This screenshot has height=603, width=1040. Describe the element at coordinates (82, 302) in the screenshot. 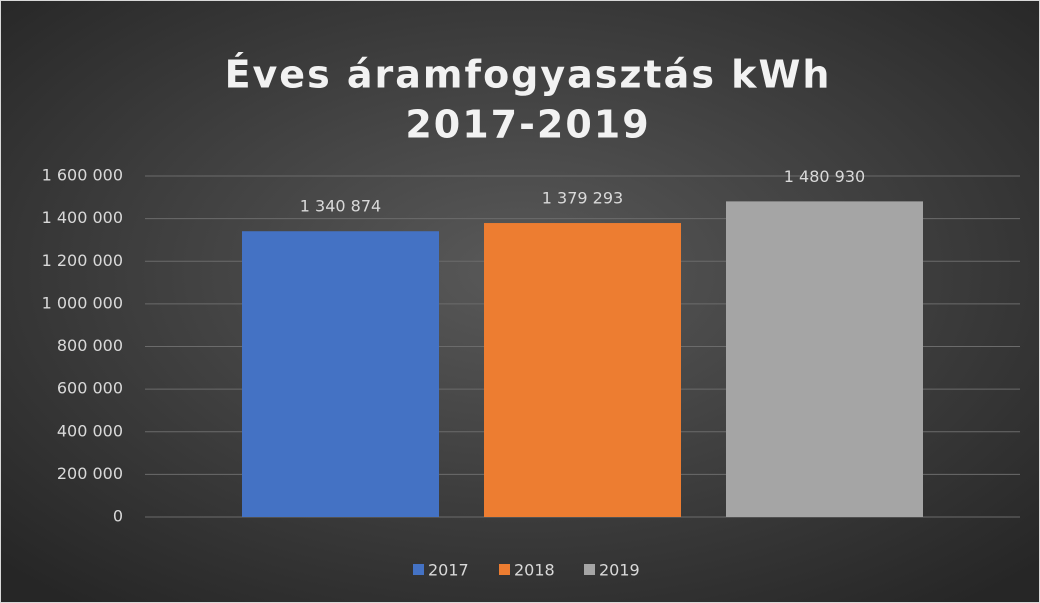

I see `y-tick-label: 1 000 000` at that location.